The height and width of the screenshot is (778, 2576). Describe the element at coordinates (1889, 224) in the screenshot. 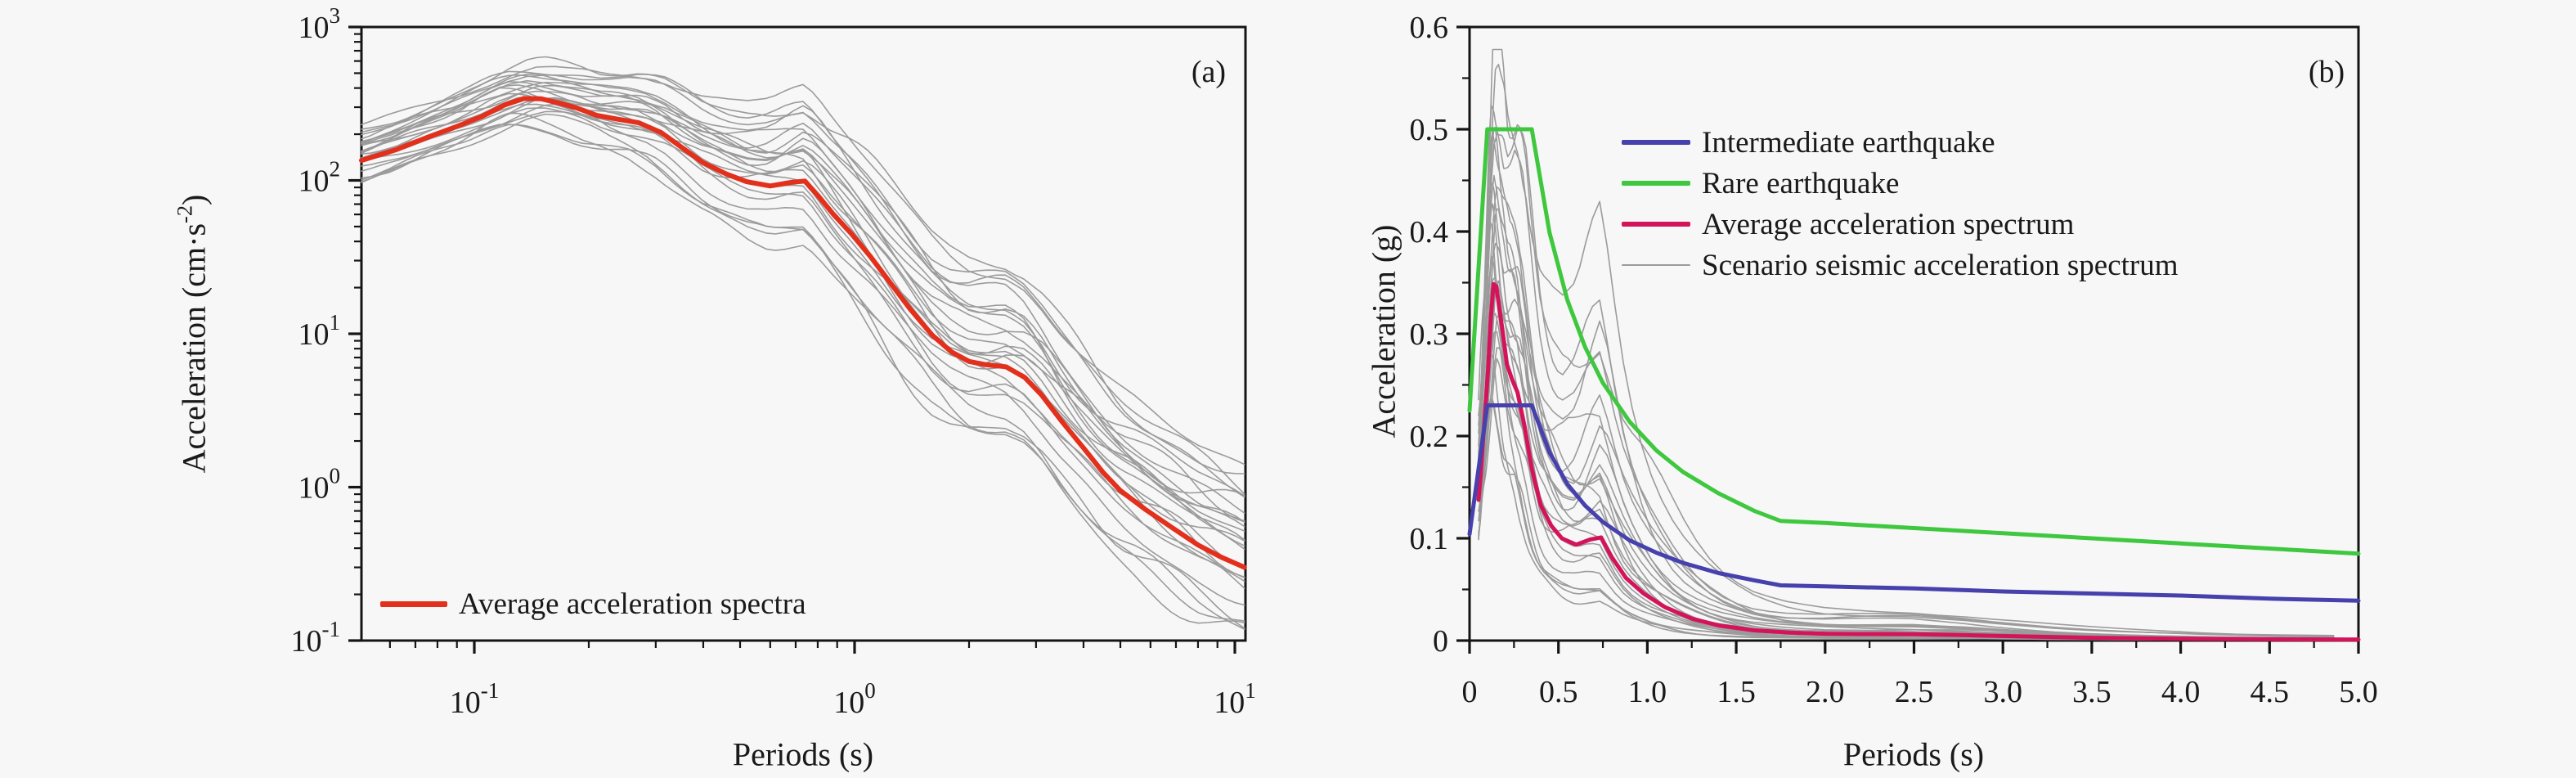

I see `legend-item-label: Average acceleration spectrum` at that location.